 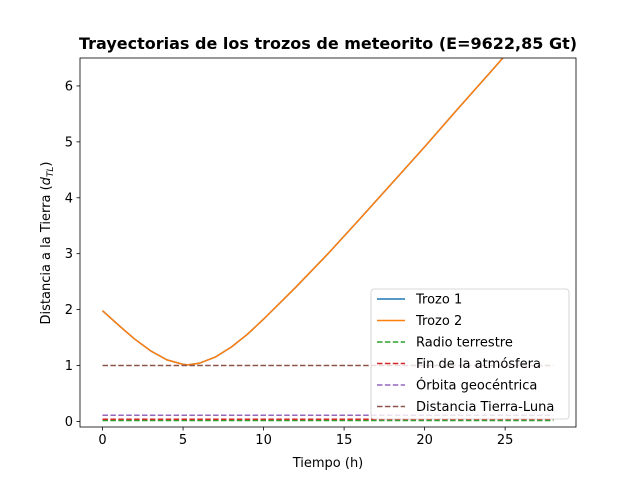 What do you see at coordinates (485, 407) in the screenshot?
I see `legend-label-6: Distancia Tierra-Luna` at bounding box center [485, 407].